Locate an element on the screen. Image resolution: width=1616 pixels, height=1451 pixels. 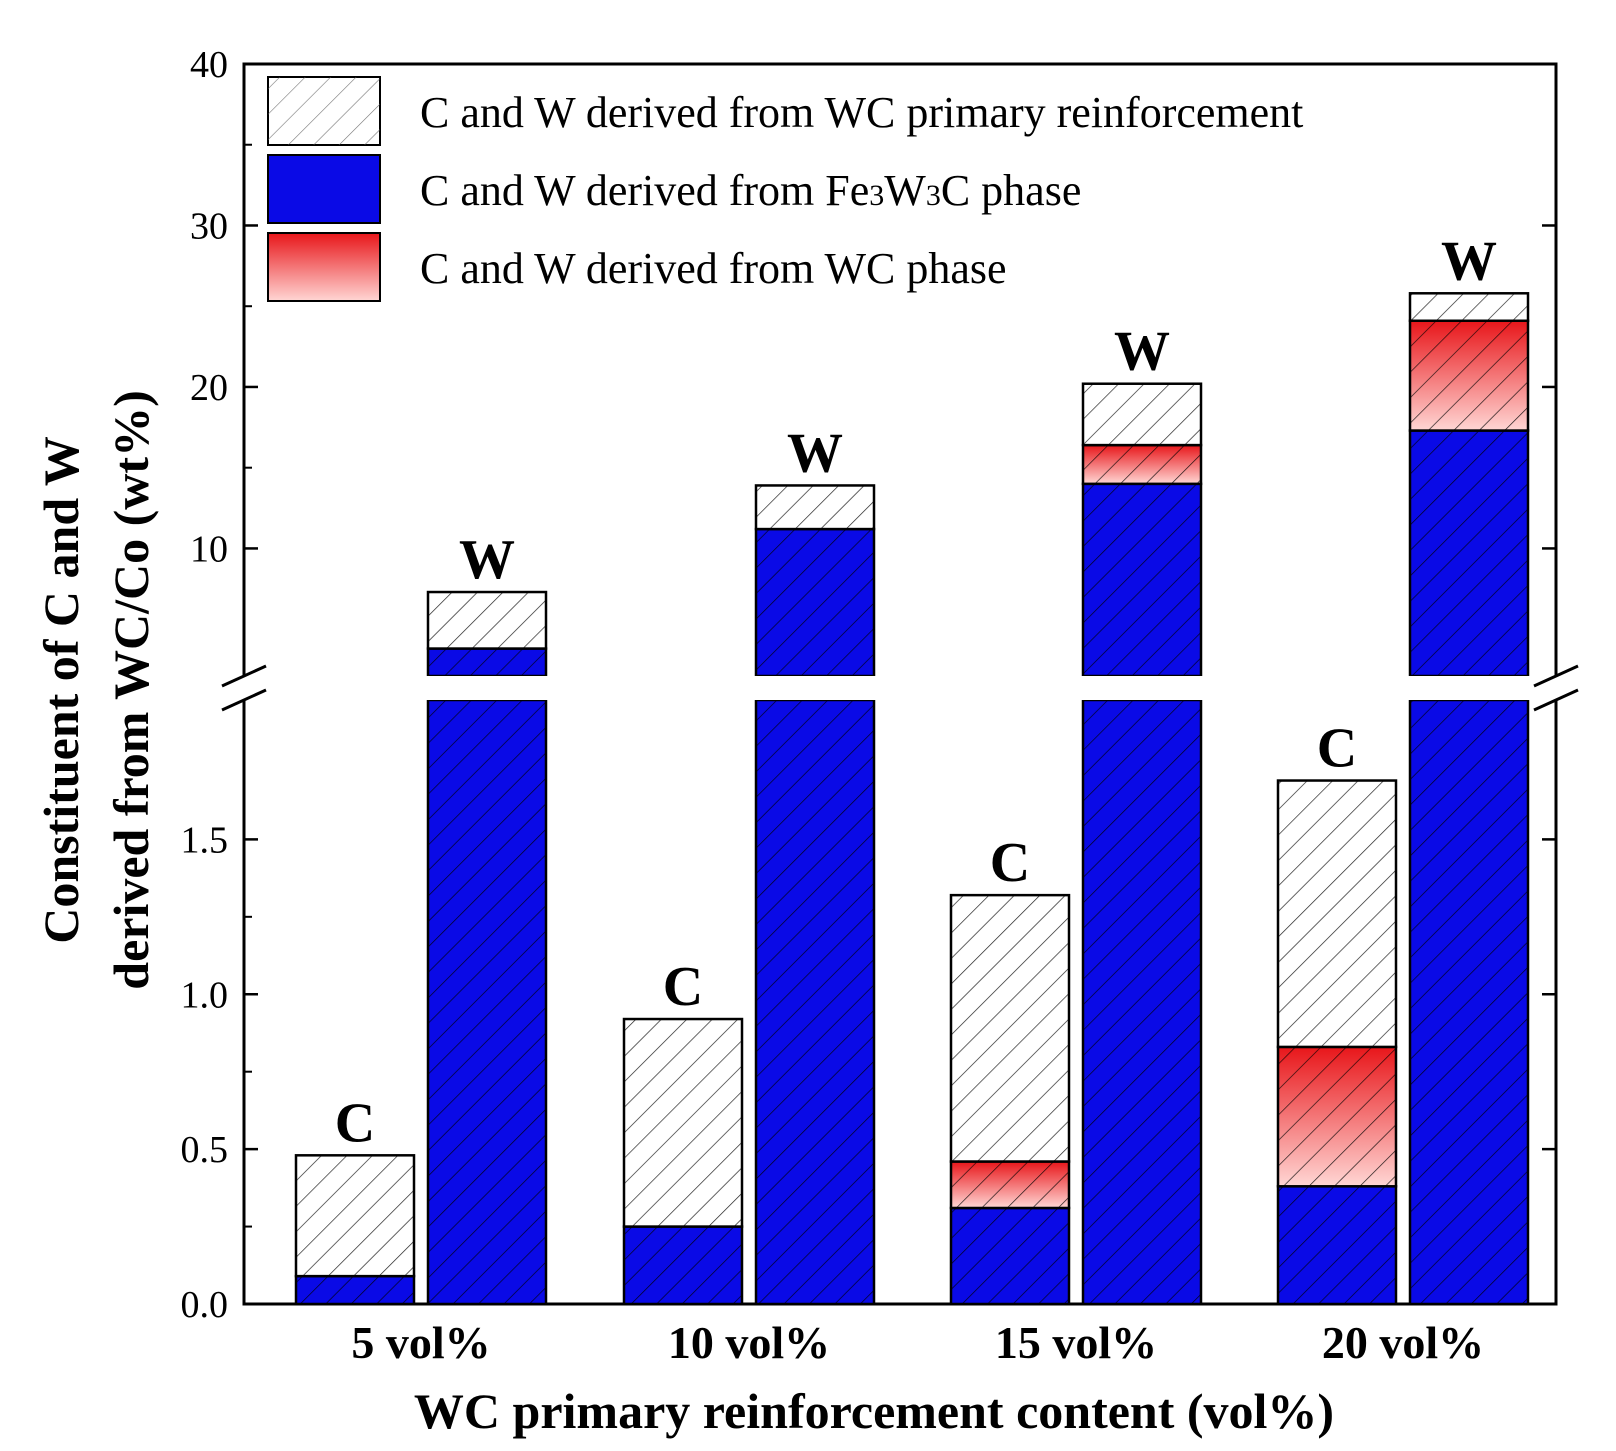
bar-c-fe3w3c-4-hatch is located at coordinates (1337, 1245).